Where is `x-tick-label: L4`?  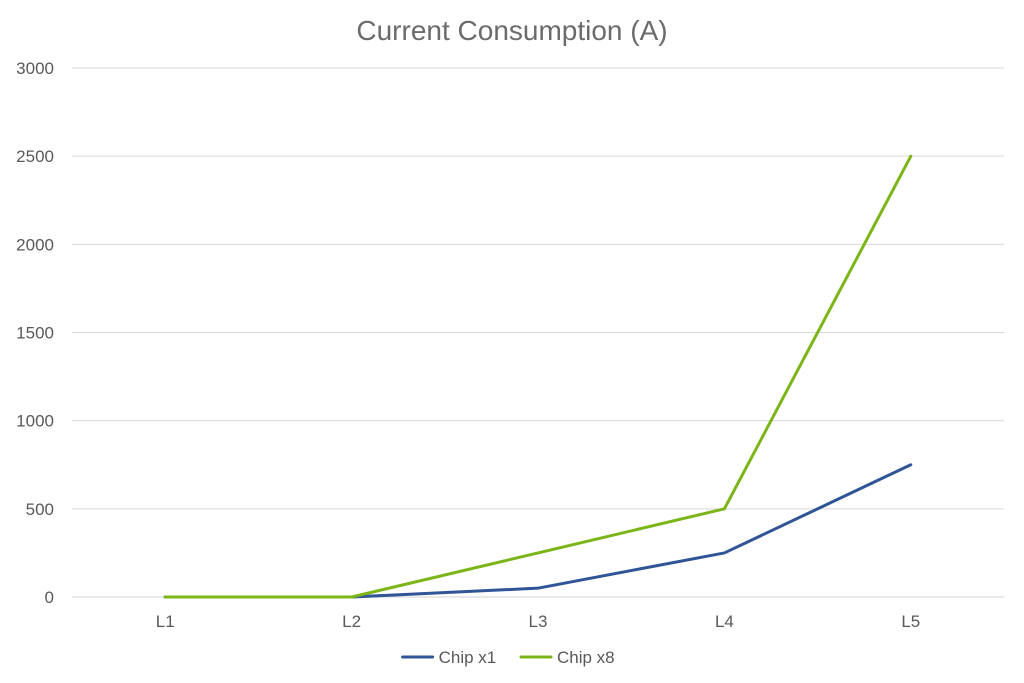 x-tick-label: L4 is located at coordinates (724, 621).